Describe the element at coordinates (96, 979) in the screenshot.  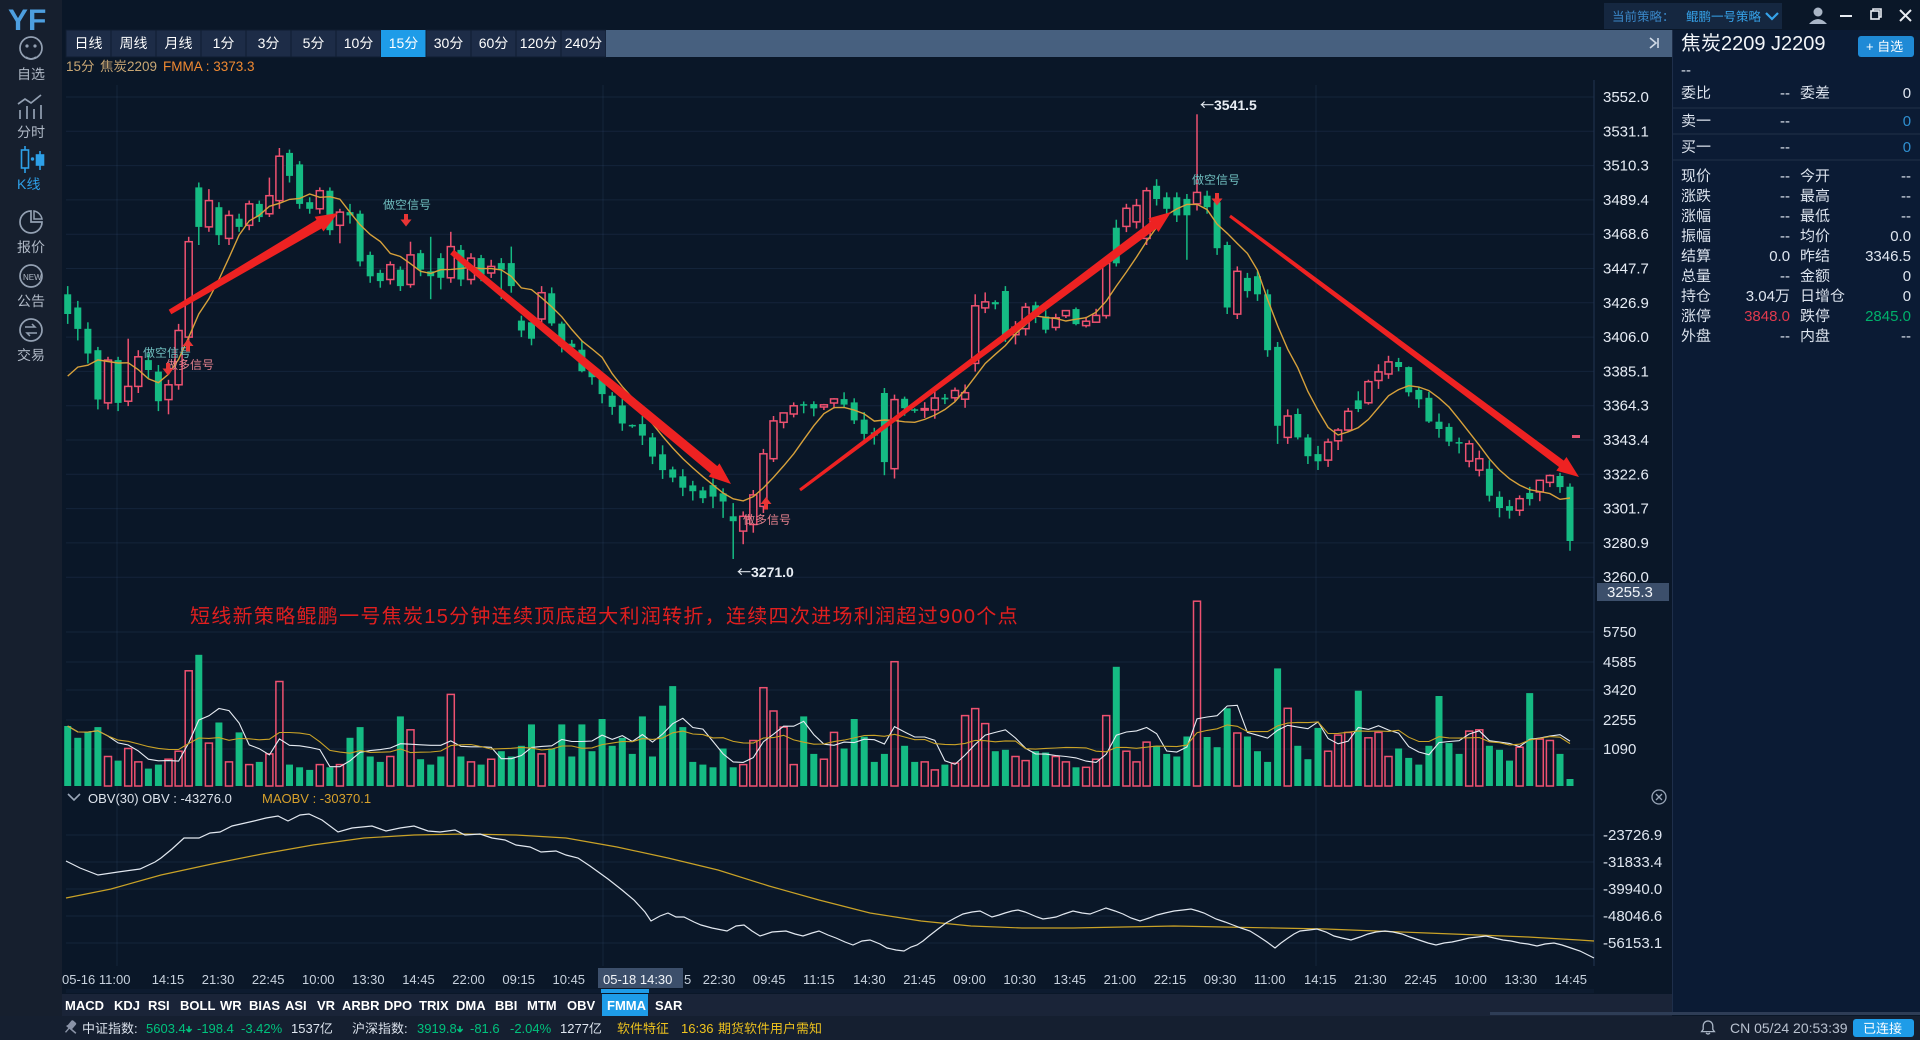
I see `svg-text: 05-16 11:00` at that location.